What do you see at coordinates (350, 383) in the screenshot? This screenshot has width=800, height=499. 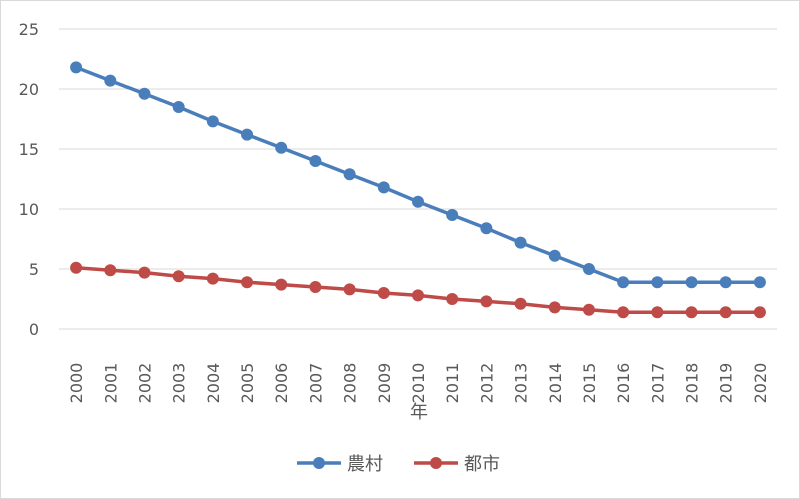 I see `x-tick-label: 2008` at bounding box center [350, 383].